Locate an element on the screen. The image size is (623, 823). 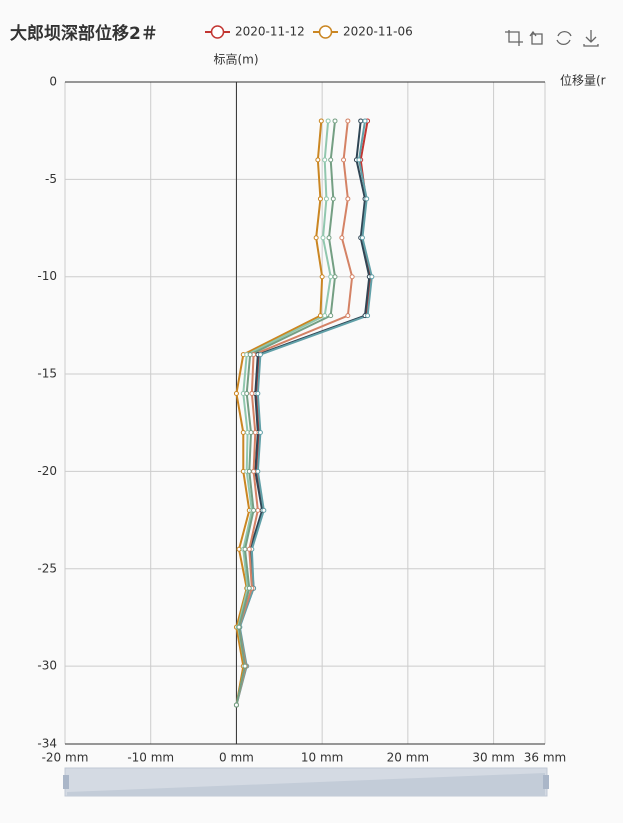
download-icon is located at coordinates (591, 38).